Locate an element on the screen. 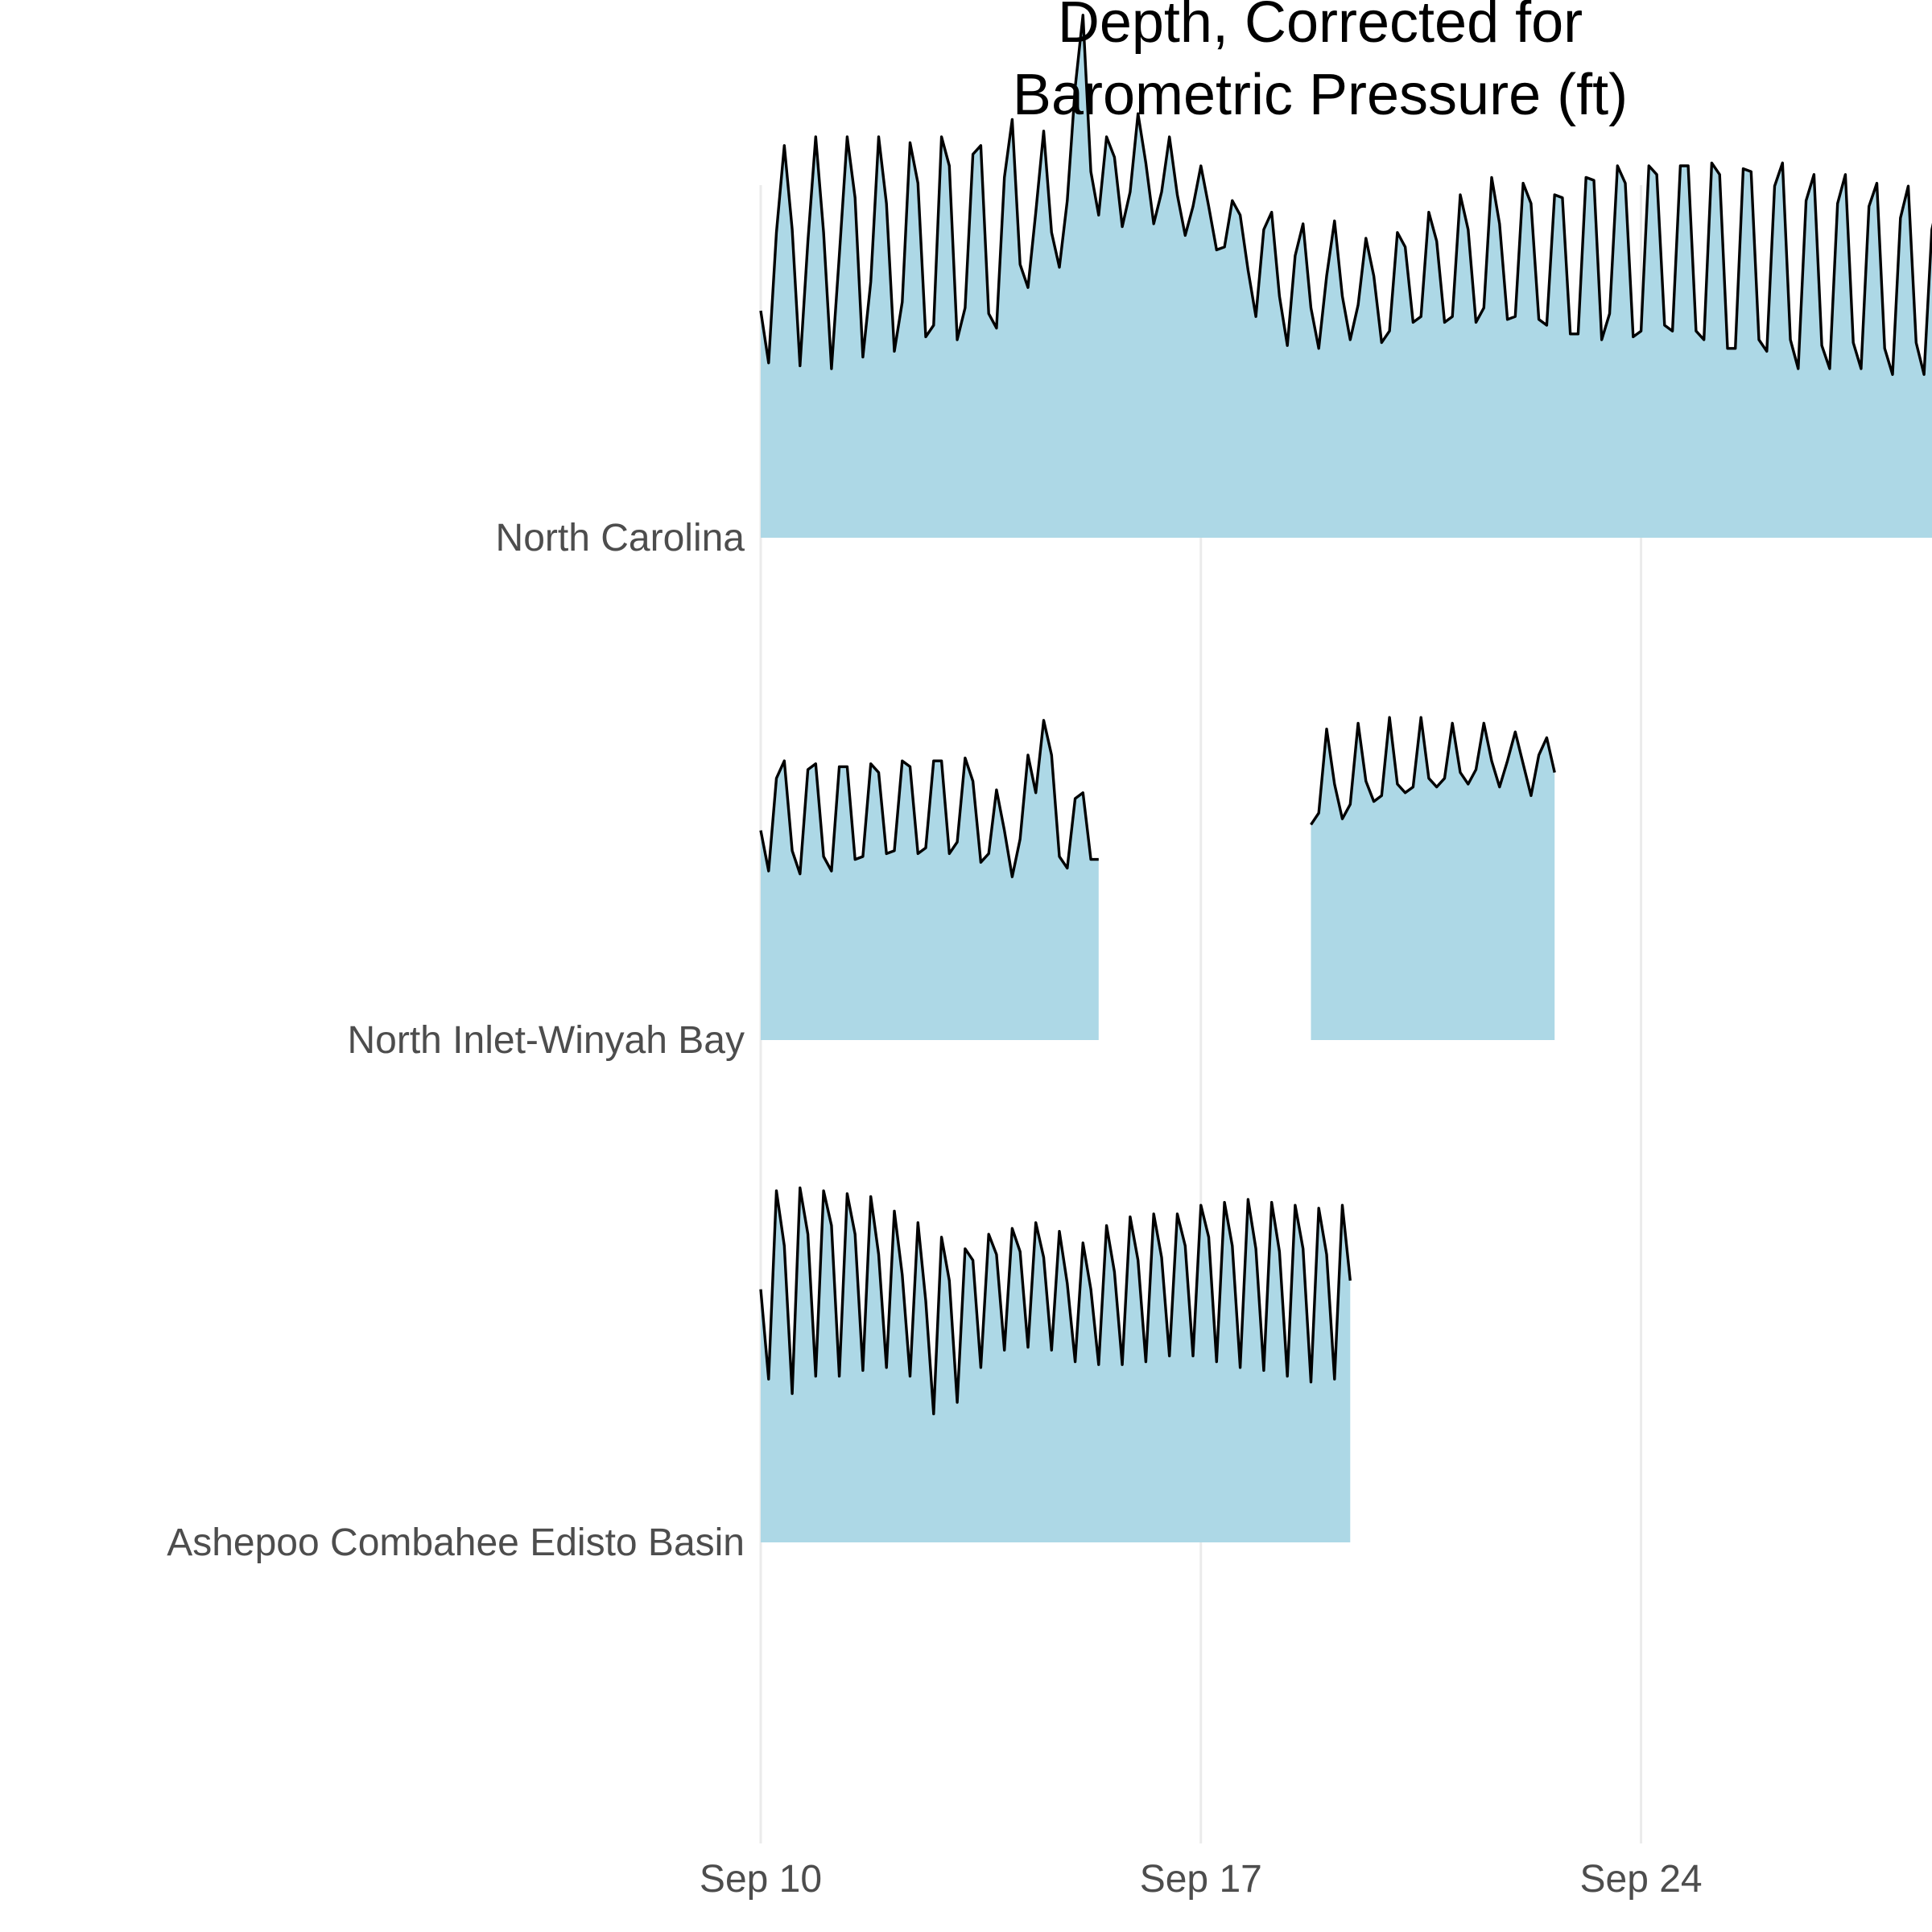  y-axis-label: Ashepoo Combahee Edisto Basin is located at coordinates (456, 1542).